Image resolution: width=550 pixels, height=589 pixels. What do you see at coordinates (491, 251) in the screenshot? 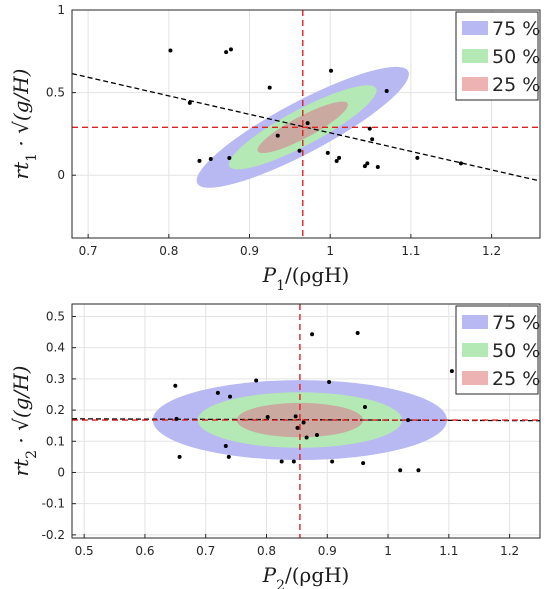
I see `x-tick-label-5: 1.2` at bounding box center [491, 251].